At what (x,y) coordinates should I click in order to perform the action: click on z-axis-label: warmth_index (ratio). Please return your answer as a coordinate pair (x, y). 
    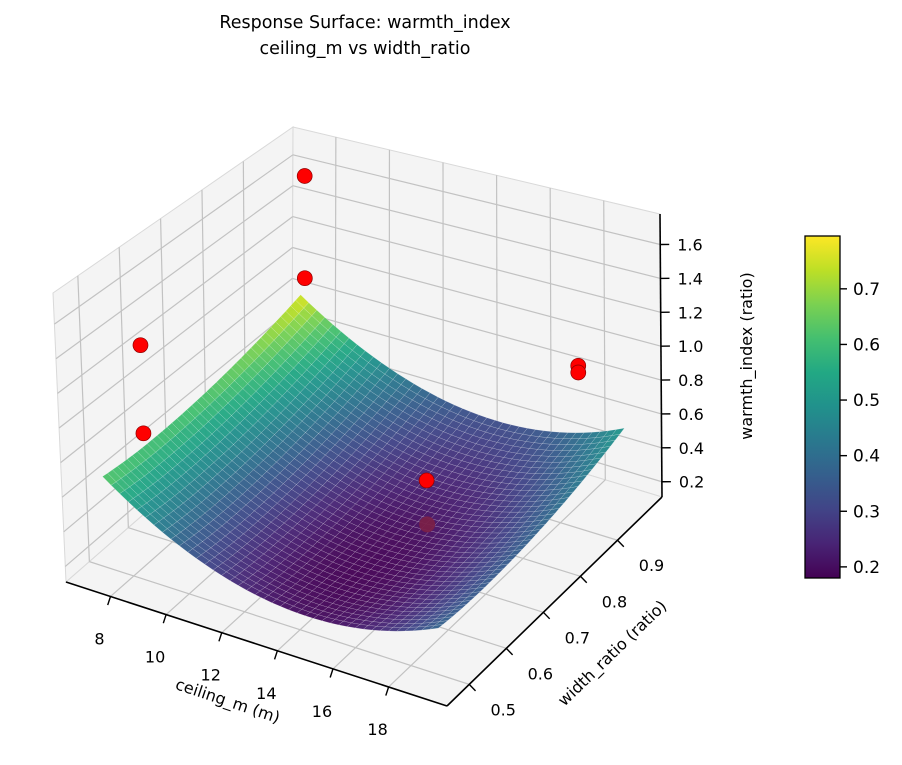
    Looking at the image, I should click on (747, 355).